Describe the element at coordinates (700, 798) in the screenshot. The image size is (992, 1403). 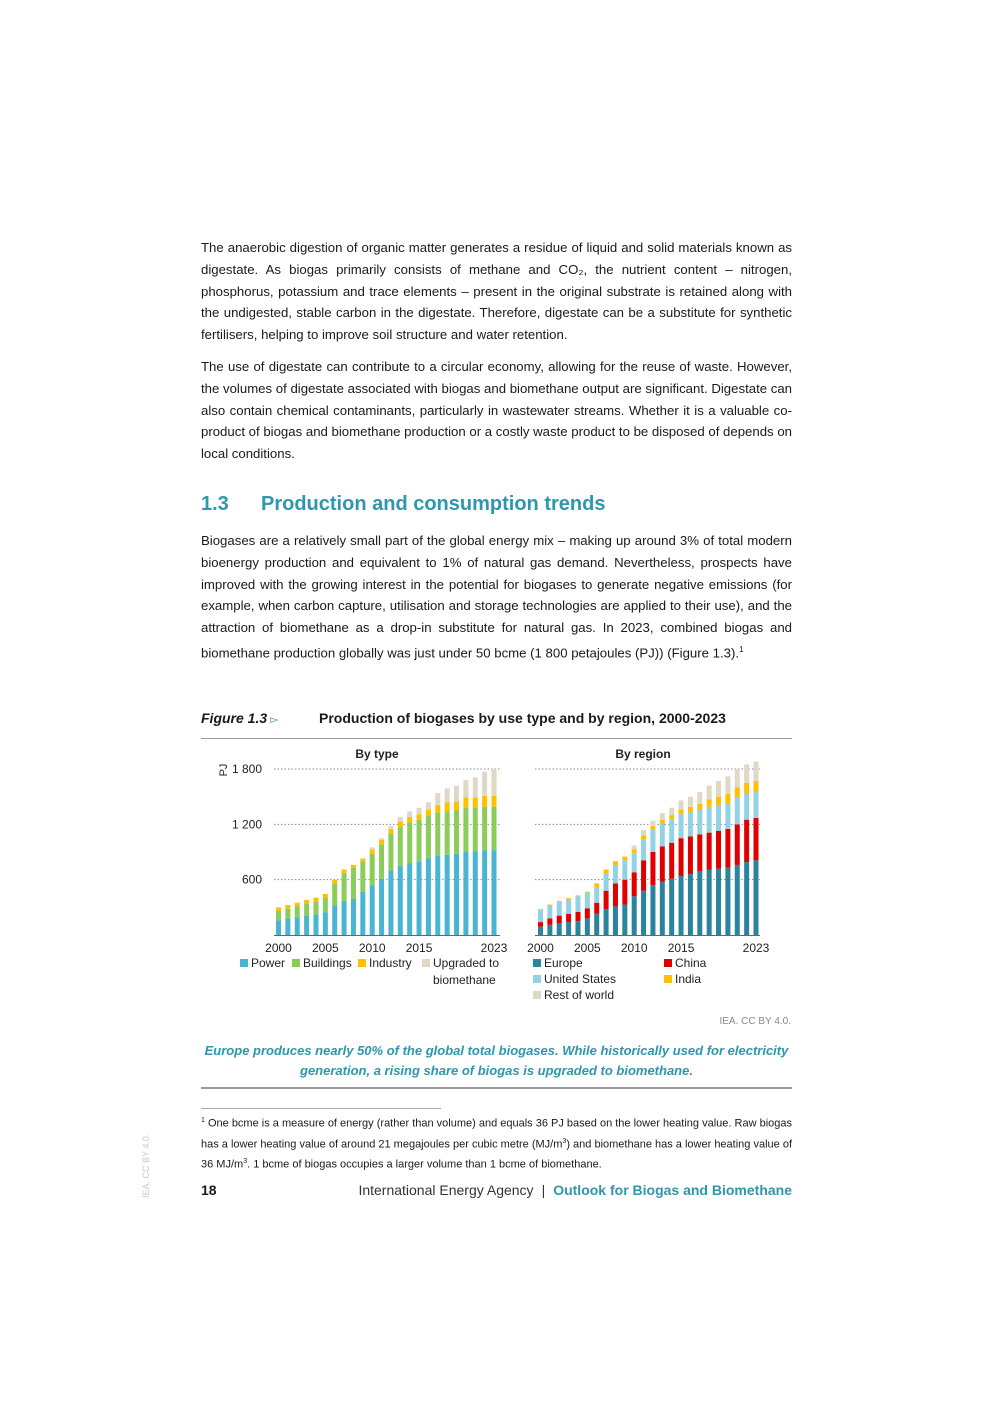
I see `bar-region-rest-of-world-2017` at that location.